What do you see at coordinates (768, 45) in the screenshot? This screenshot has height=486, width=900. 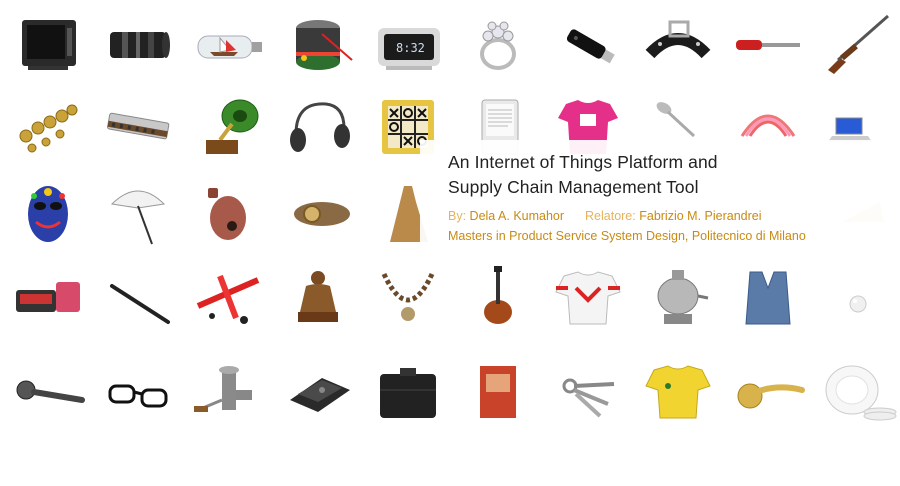 I see `screwdriver-icon` at bounding box center [768, 45].